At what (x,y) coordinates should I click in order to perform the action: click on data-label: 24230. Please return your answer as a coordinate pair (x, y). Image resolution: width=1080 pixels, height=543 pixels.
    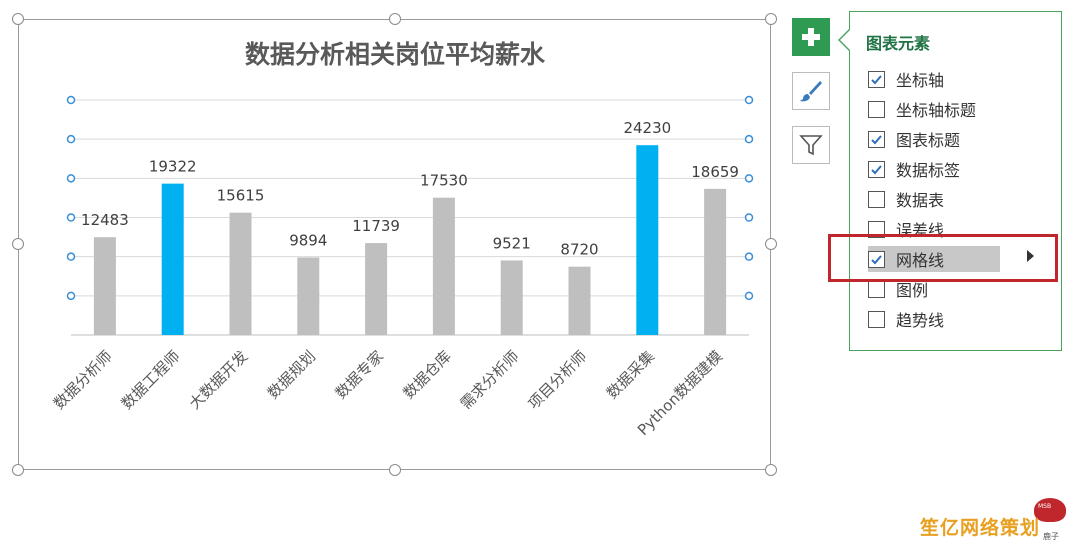
    Looking at the image, I should click on (647, 128).